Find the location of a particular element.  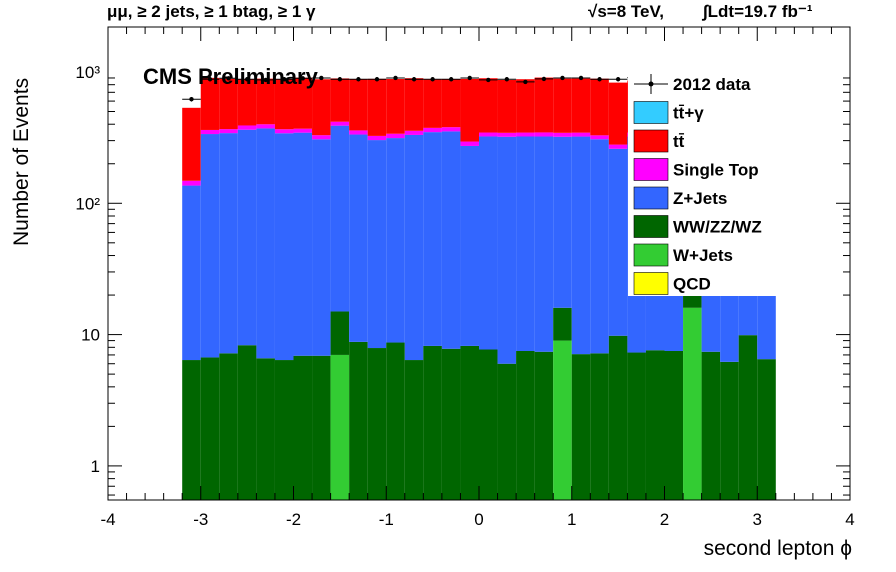

channel-label: μμ, ≥ 2 jets, ≥ 1 btag, ≥ 1 γ is located at coordinates (211, 11).